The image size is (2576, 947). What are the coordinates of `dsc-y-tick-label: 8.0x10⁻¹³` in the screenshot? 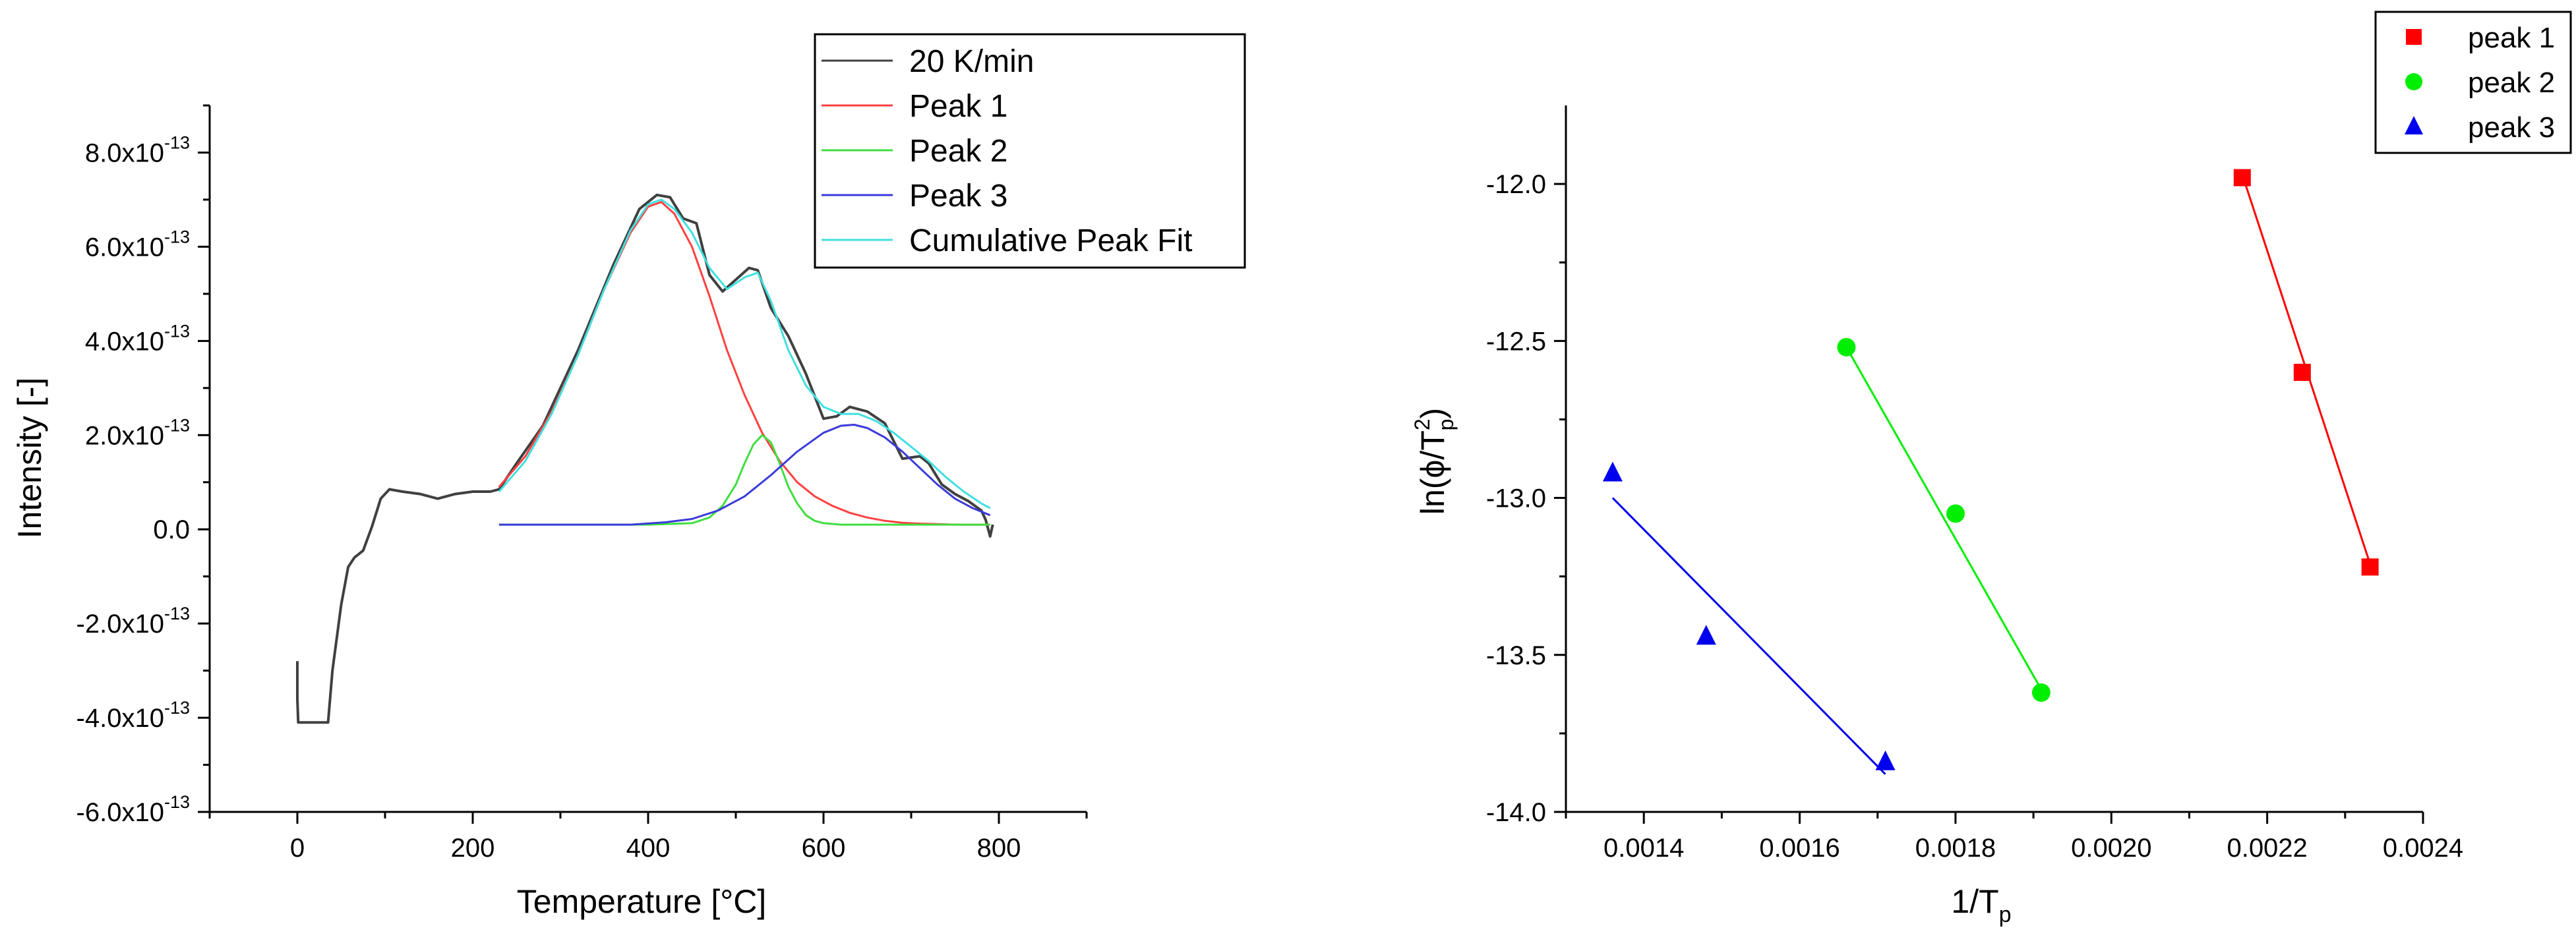 It's located at (137, 149).